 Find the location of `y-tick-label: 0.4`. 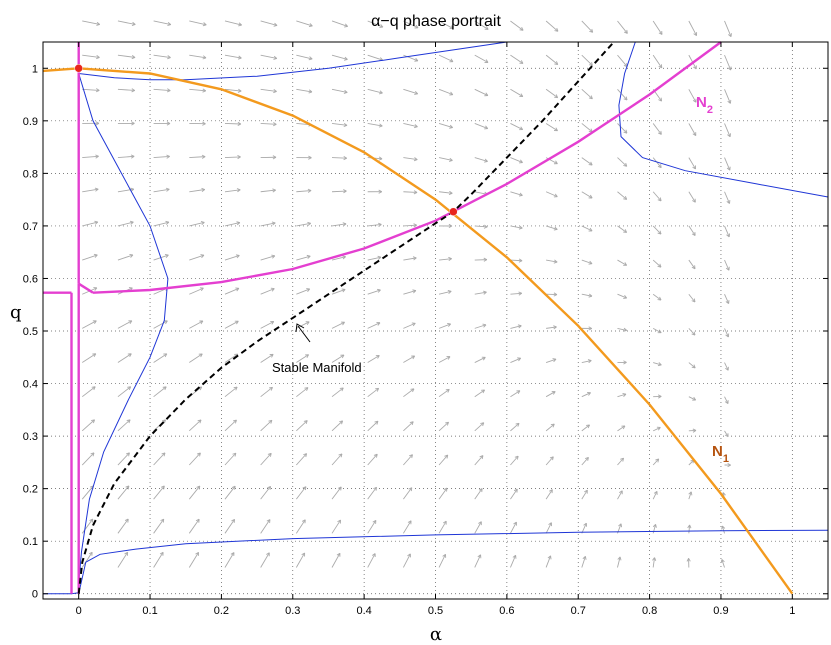

y-tick-label: 0.4 is located at coordinates (30, 385).